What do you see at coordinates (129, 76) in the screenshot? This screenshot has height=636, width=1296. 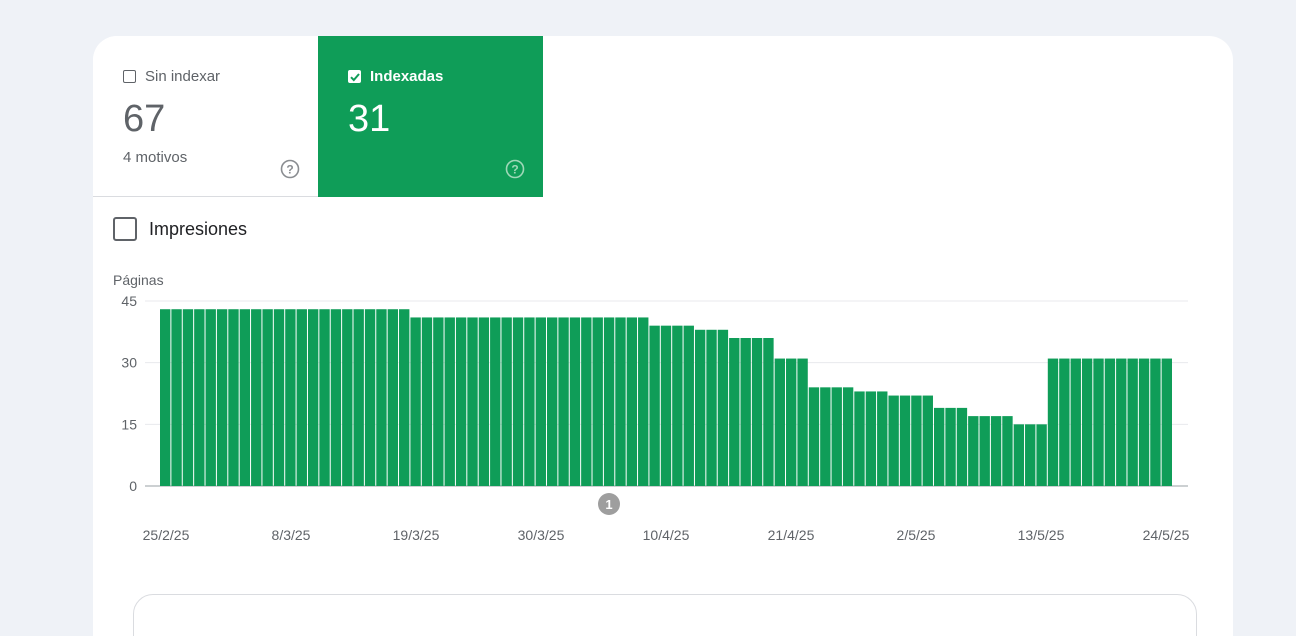 I see `checkbox-not-indexed` at bounding box center [129, 76].